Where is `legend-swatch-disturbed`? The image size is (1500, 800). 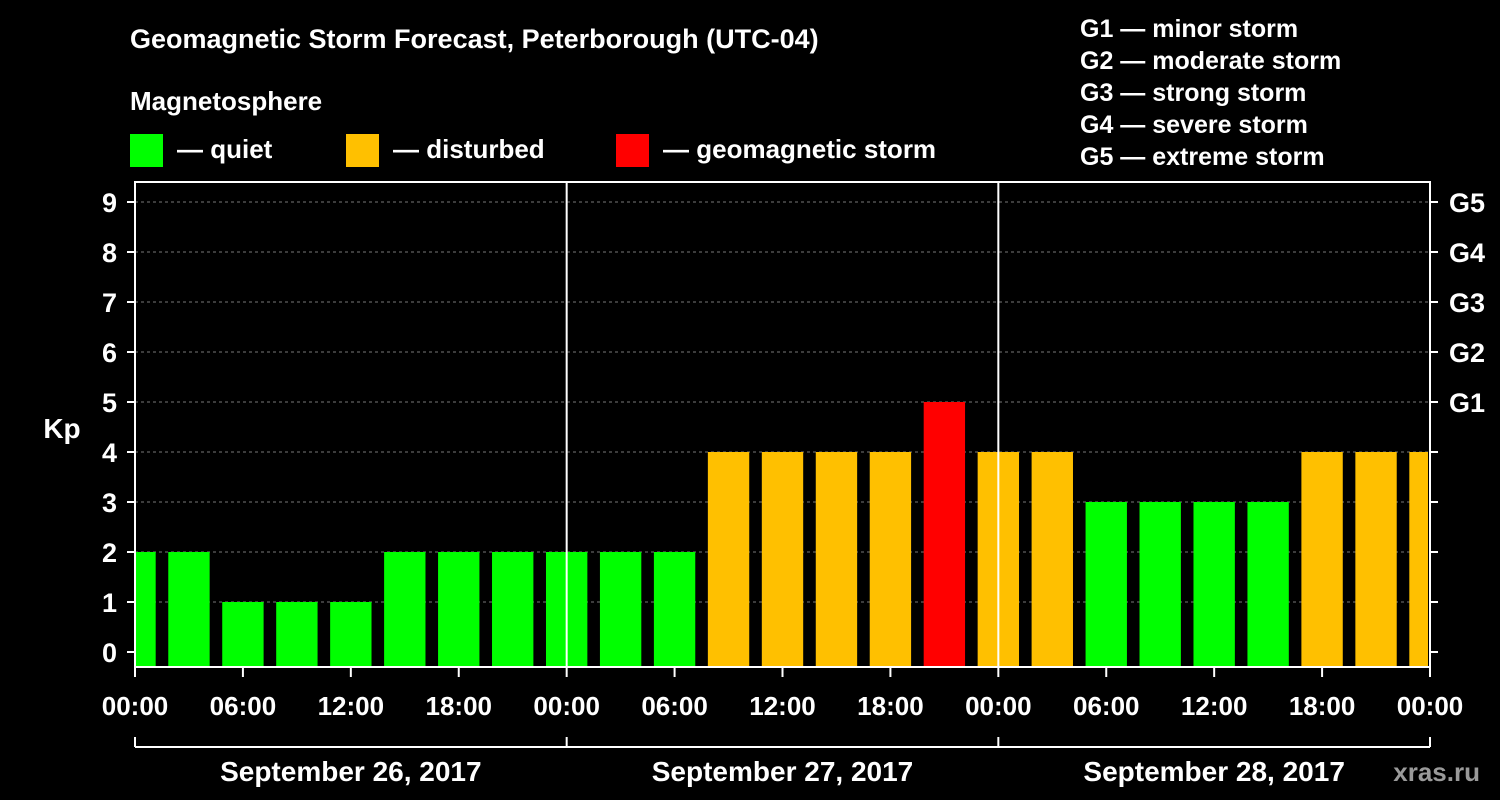 legend-swatch-disturbed is located at coordinates (362, 150).